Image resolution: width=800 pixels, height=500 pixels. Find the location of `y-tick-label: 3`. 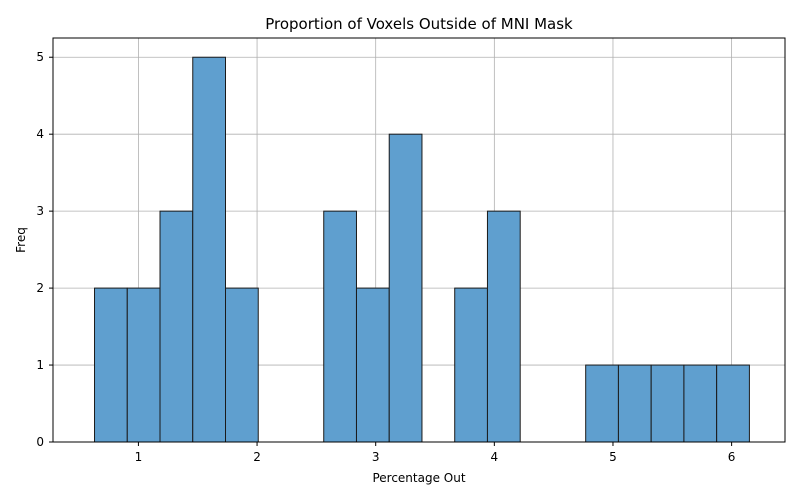

y-tick-label: 3 is located at coordinates (40, 211).